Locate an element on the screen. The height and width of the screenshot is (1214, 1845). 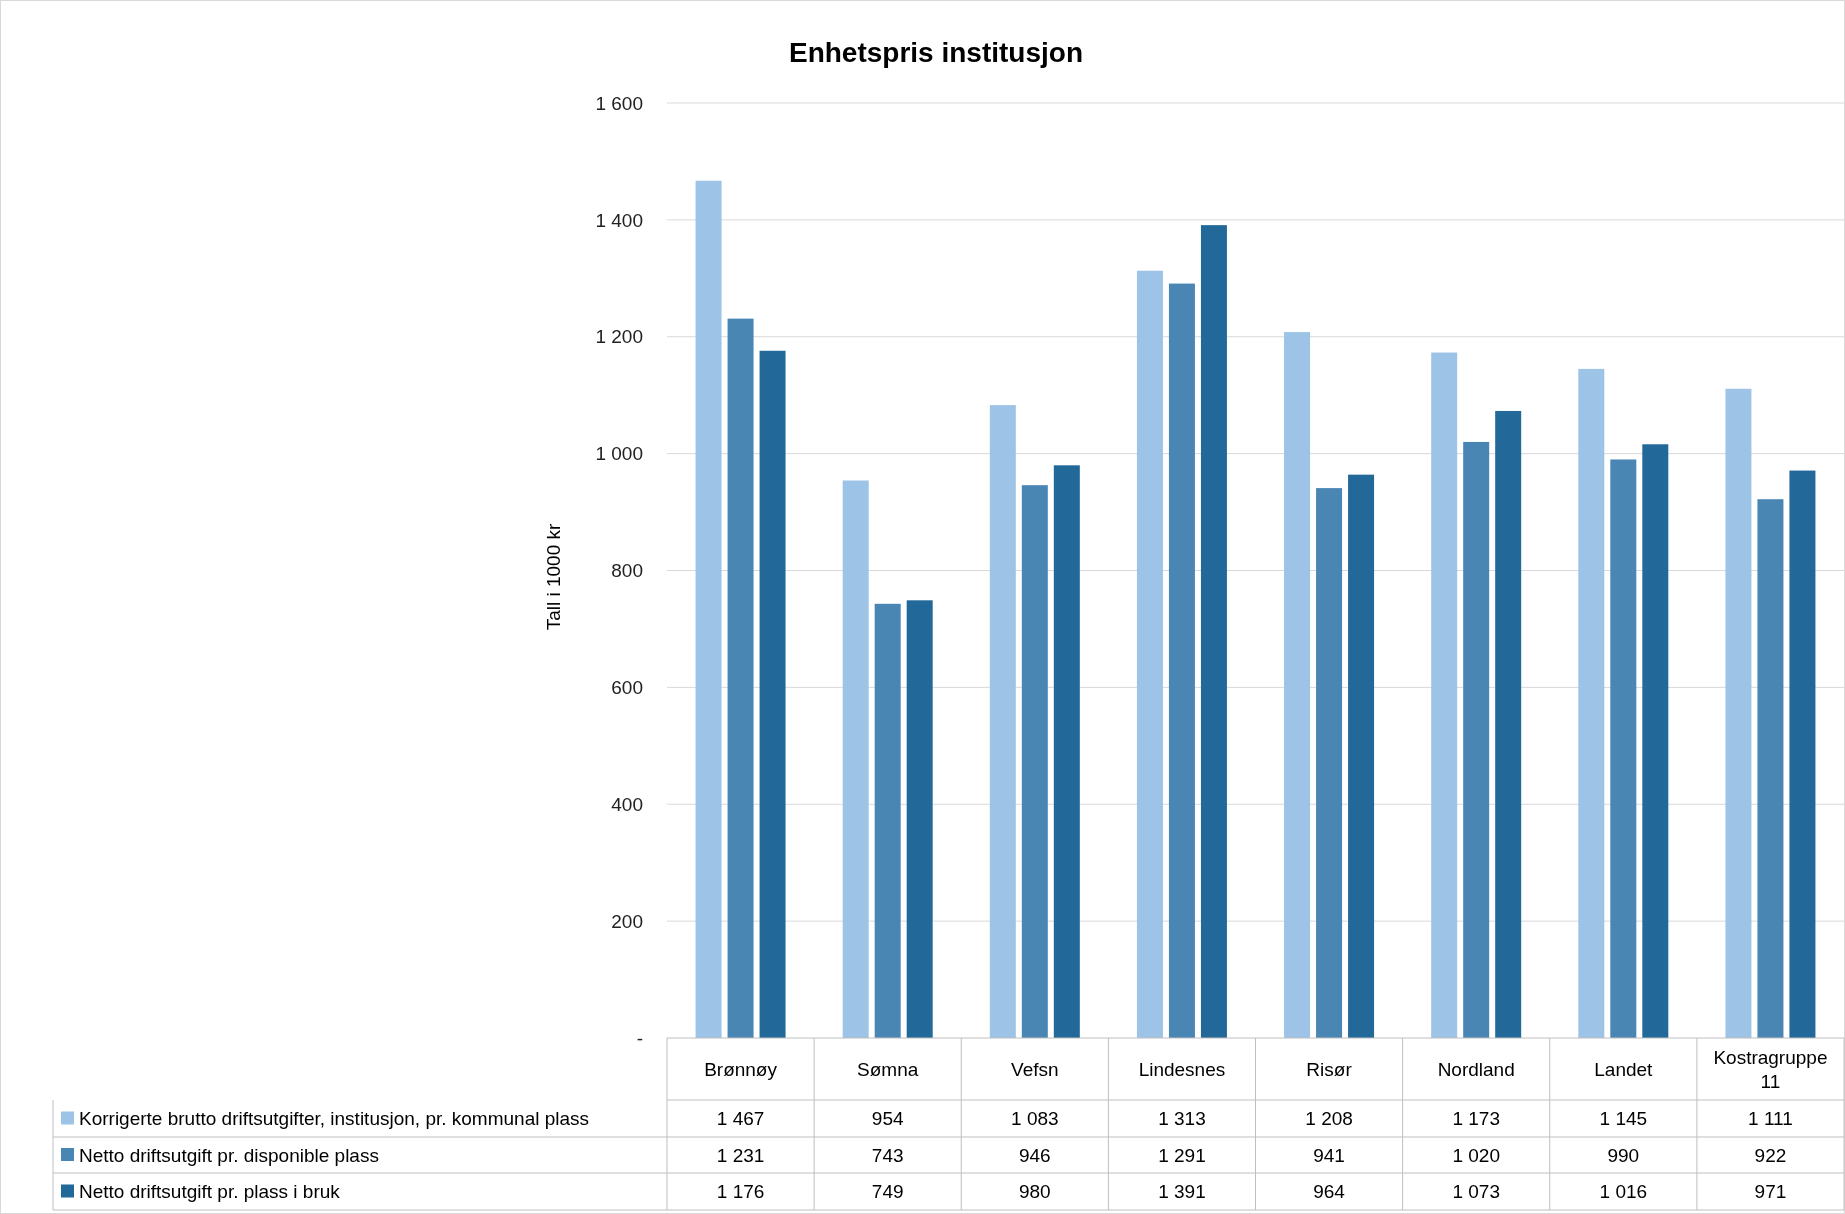
x-tick-label: Lindesnes is located at coordinates (1182, 1069).